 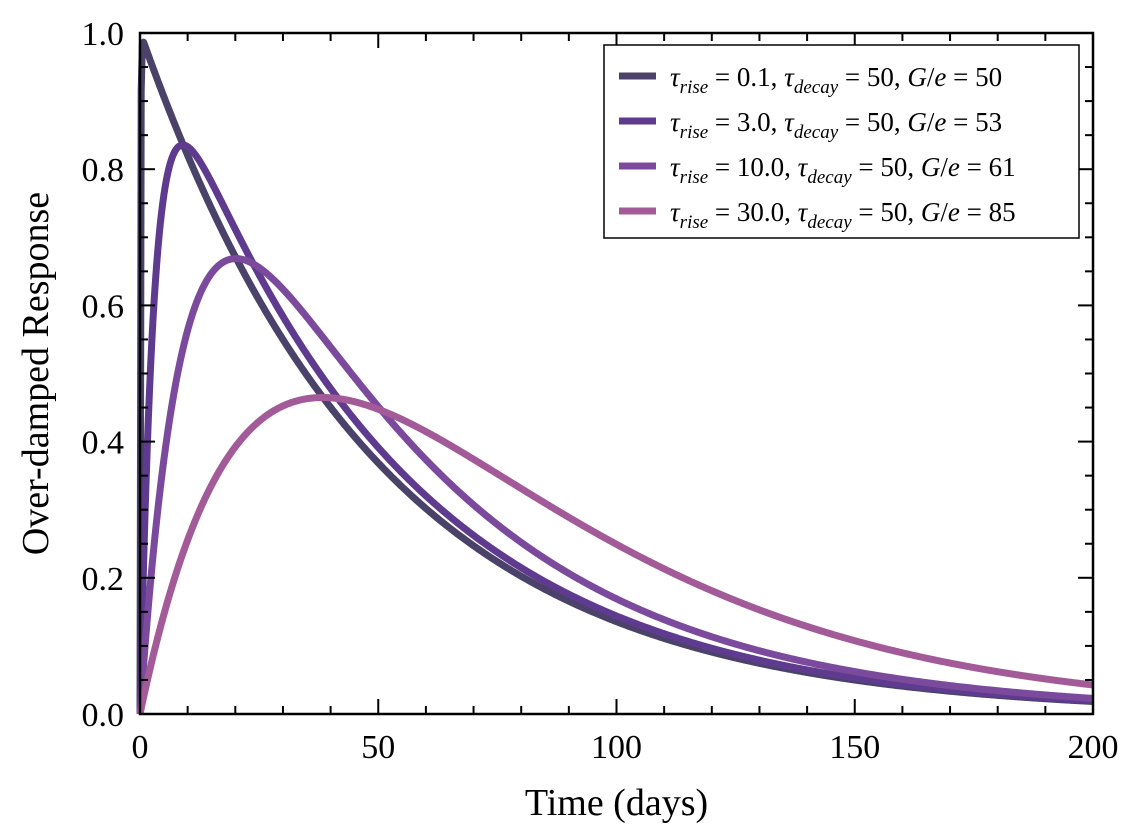 What do you see at coordinates (378, 747) in the screenshot?
I see `x-tick-label: 50` at bounding box center [378, 747].